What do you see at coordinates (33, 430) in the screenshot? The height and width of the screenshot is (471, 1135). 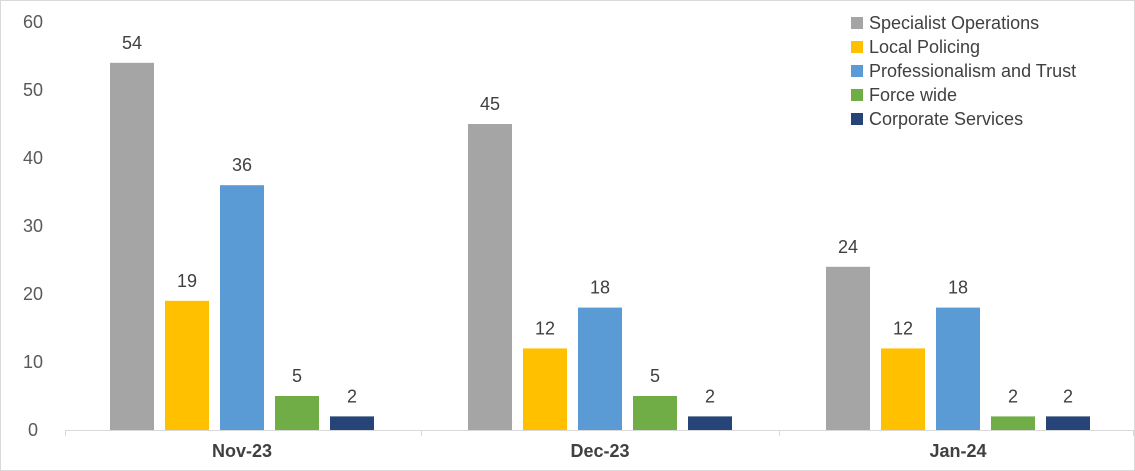 I see `y-tick-label: 0` at bounding box center [33, 430].